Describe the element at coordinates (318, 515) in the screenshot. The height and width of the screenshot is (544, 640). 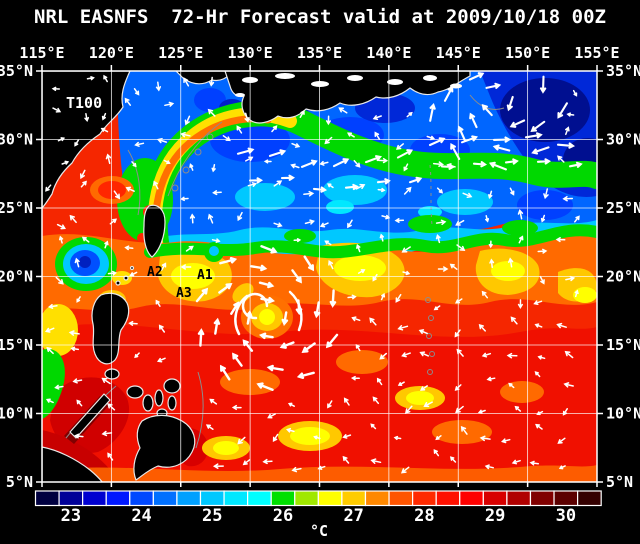
I see `colorbar: 23 24 25 26 27 28 29 30 °C` at that location.